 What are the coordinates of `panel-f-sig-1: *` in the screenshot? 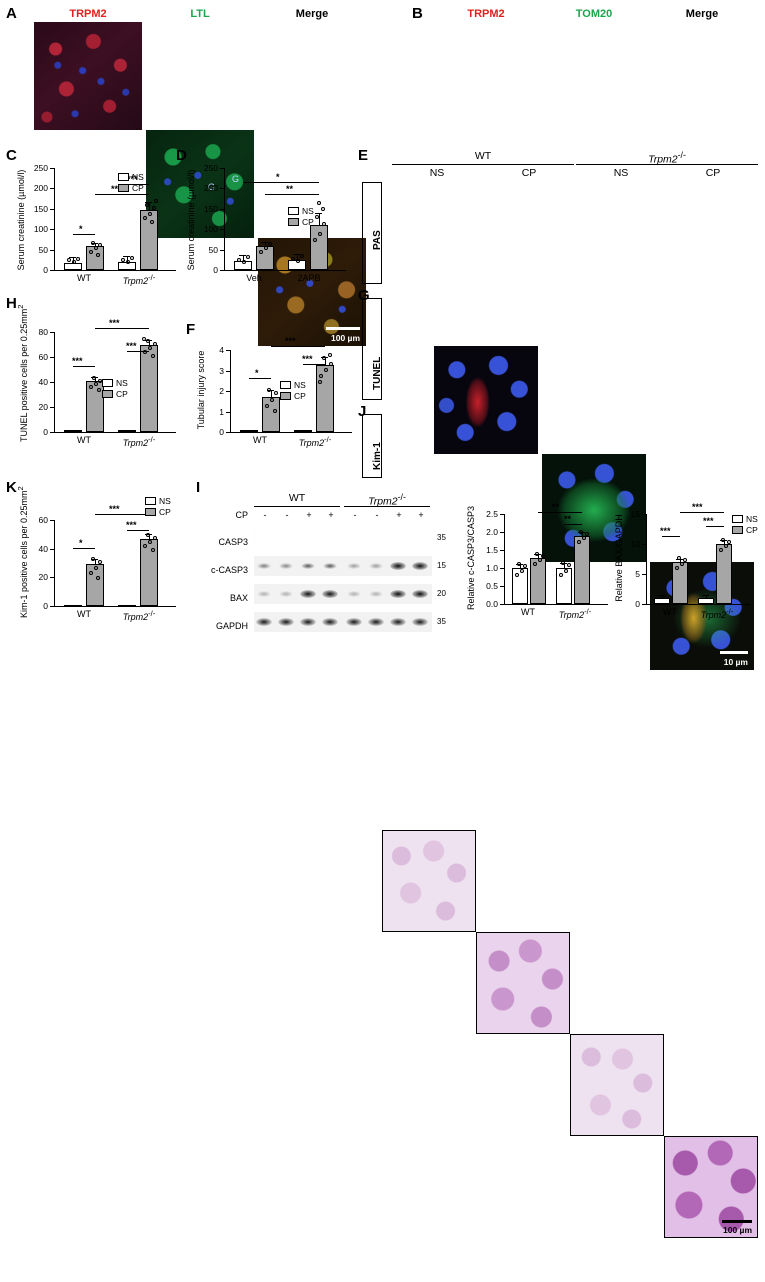 It's located at (257, 373).